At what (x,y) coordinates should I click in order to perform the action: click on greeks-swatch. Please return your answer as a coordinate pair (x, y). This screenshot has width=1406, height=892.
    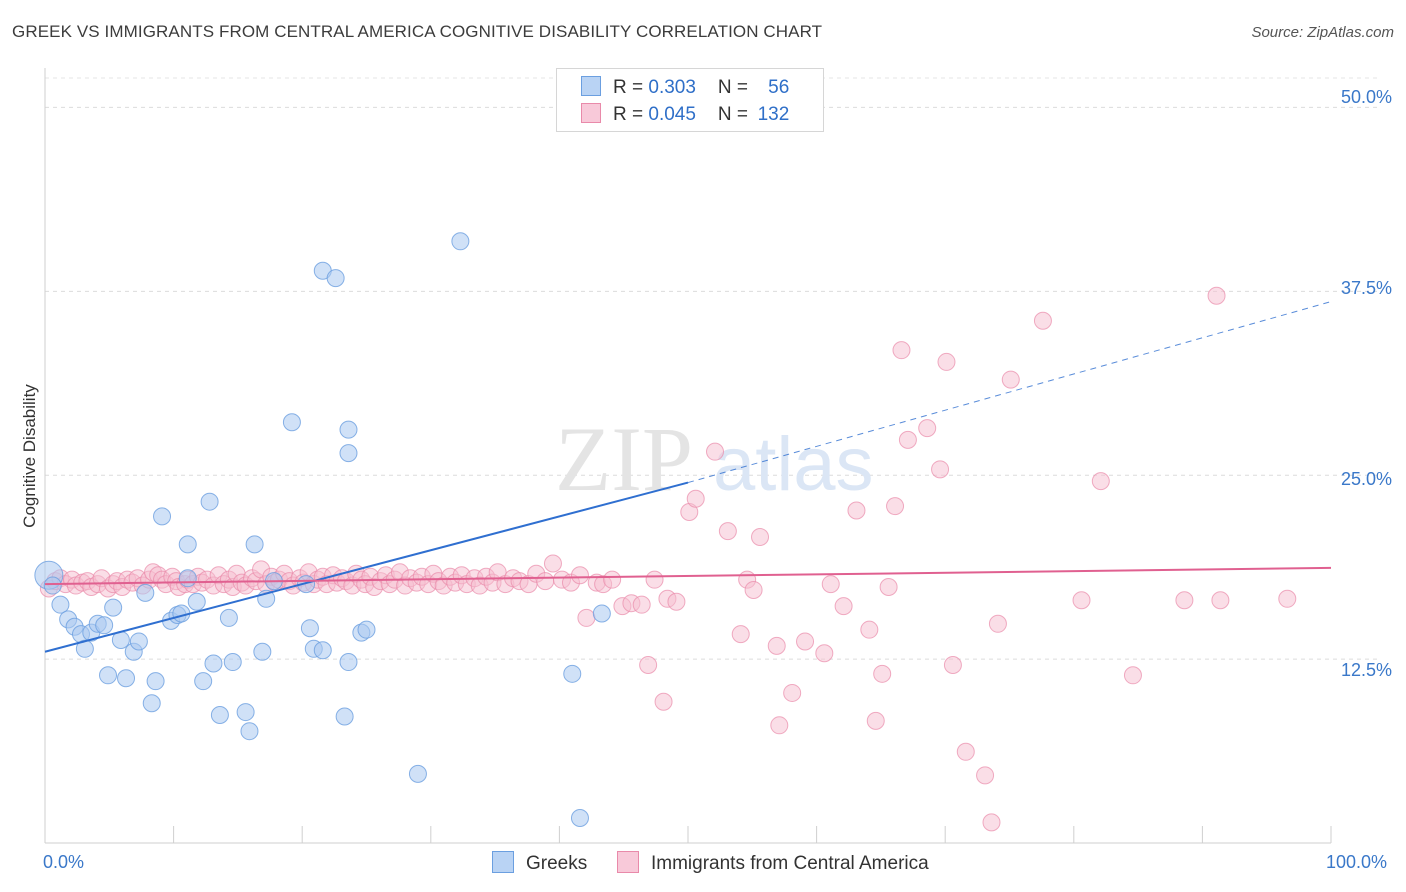
    Looking at the image, I should click on (503, 862).